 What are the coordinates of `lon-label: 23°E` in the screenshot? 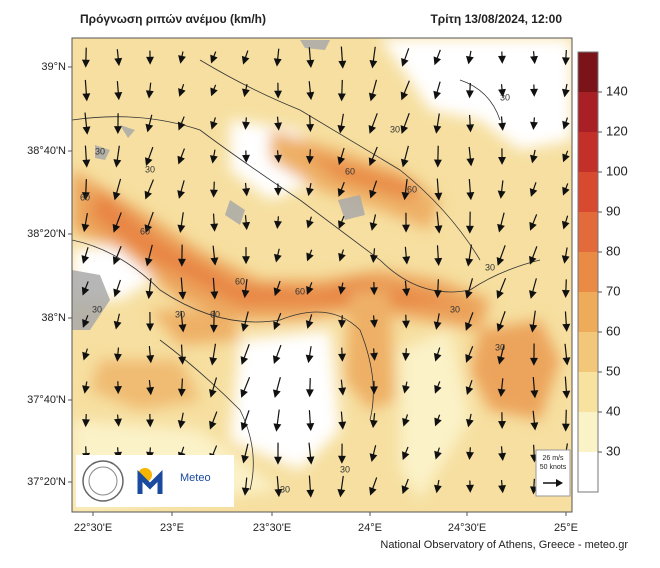 It's located at (172, 528).